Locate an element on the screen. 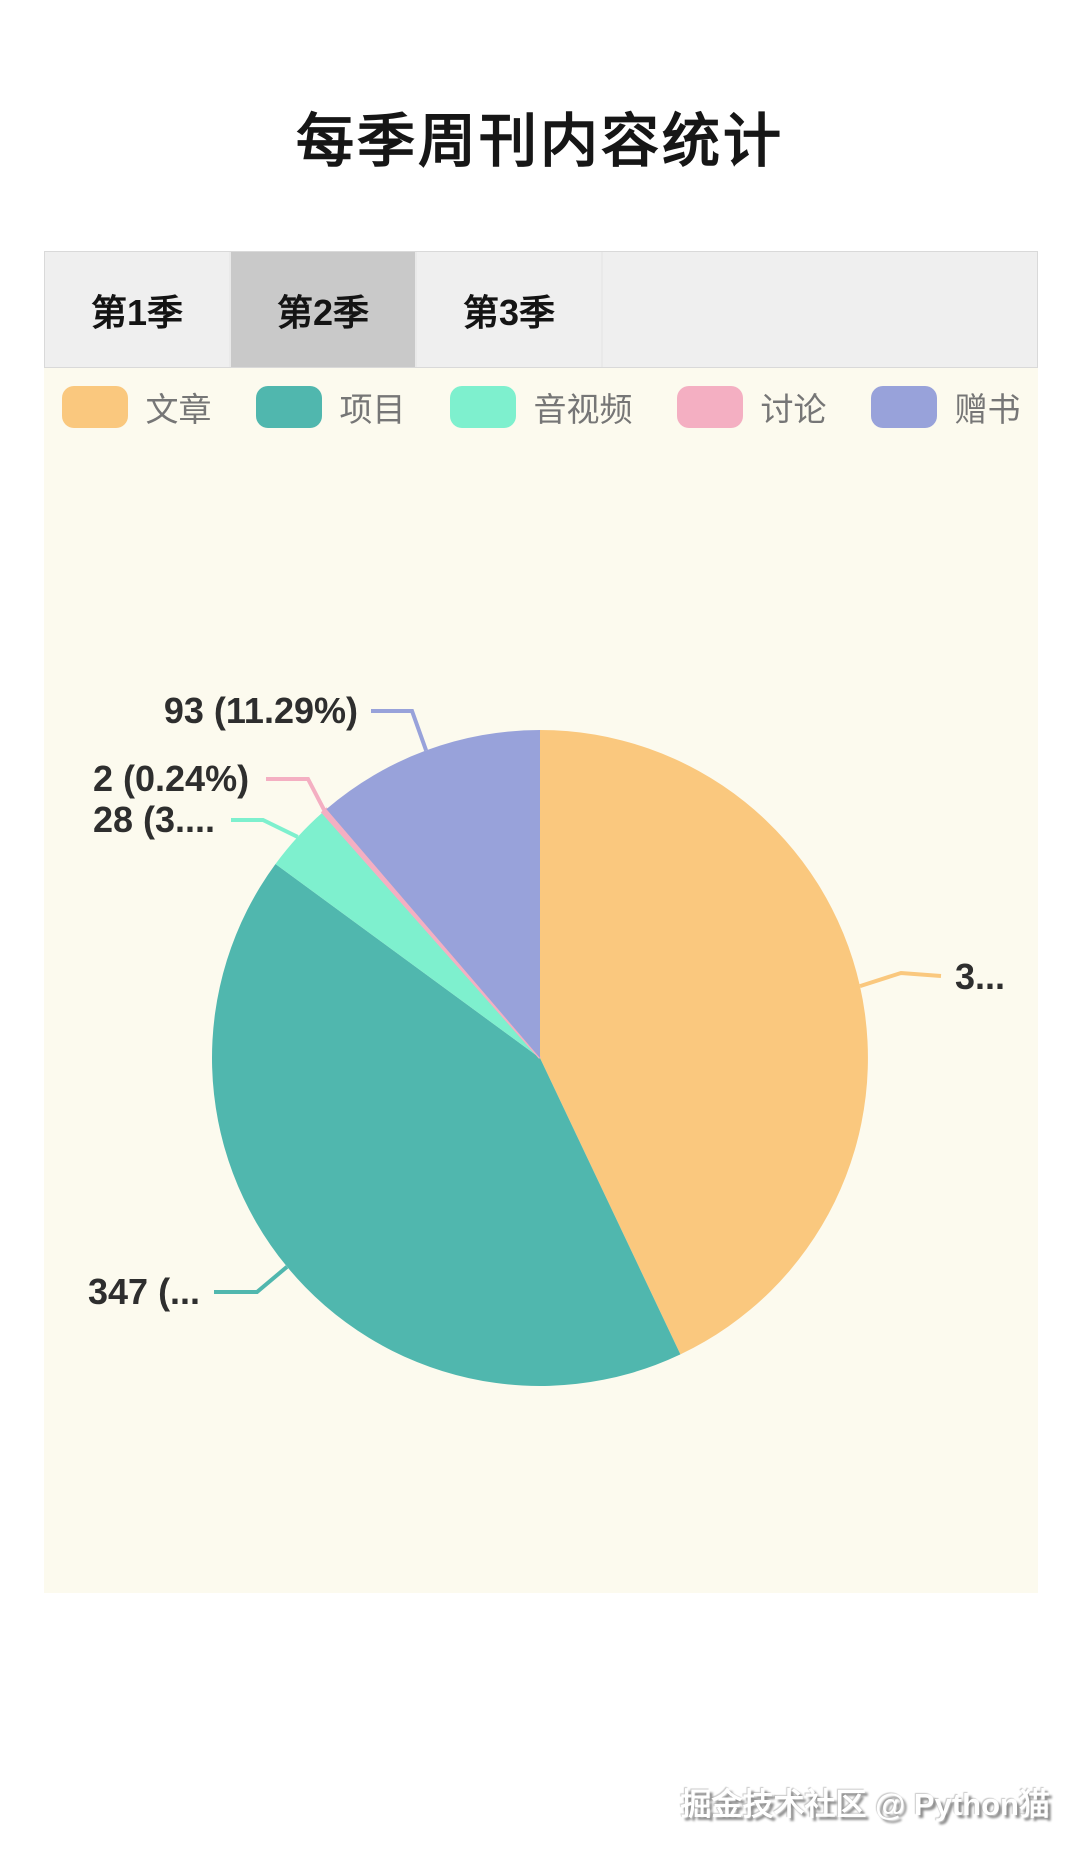  watermark: 掘金技术社区 @ Python猫 is located at coordinates (865, 1804).